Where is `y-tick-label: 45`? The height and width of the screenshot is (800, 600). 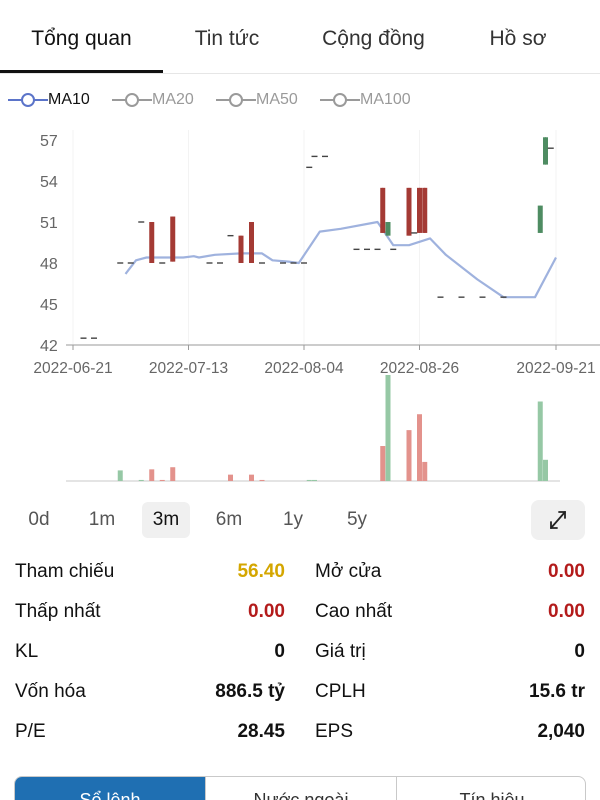 y-tick-label: 45 is located at coordinates (49, 305).